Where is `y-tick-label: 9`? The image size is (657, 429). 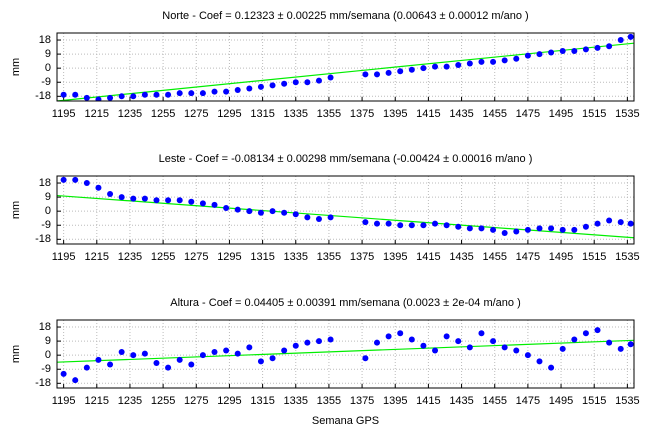 y-tick-label: 9 is located at coordinates (48, 54).